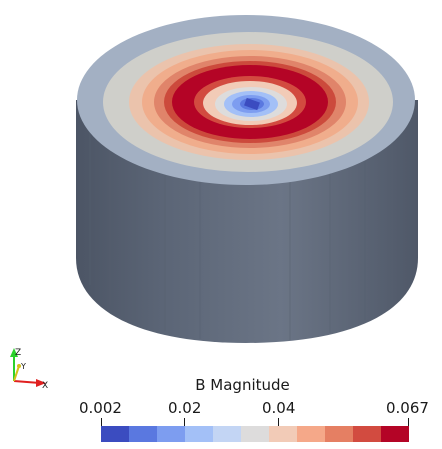  I want to click on colorbar-tick-label: 0.02, so click(185, 408).